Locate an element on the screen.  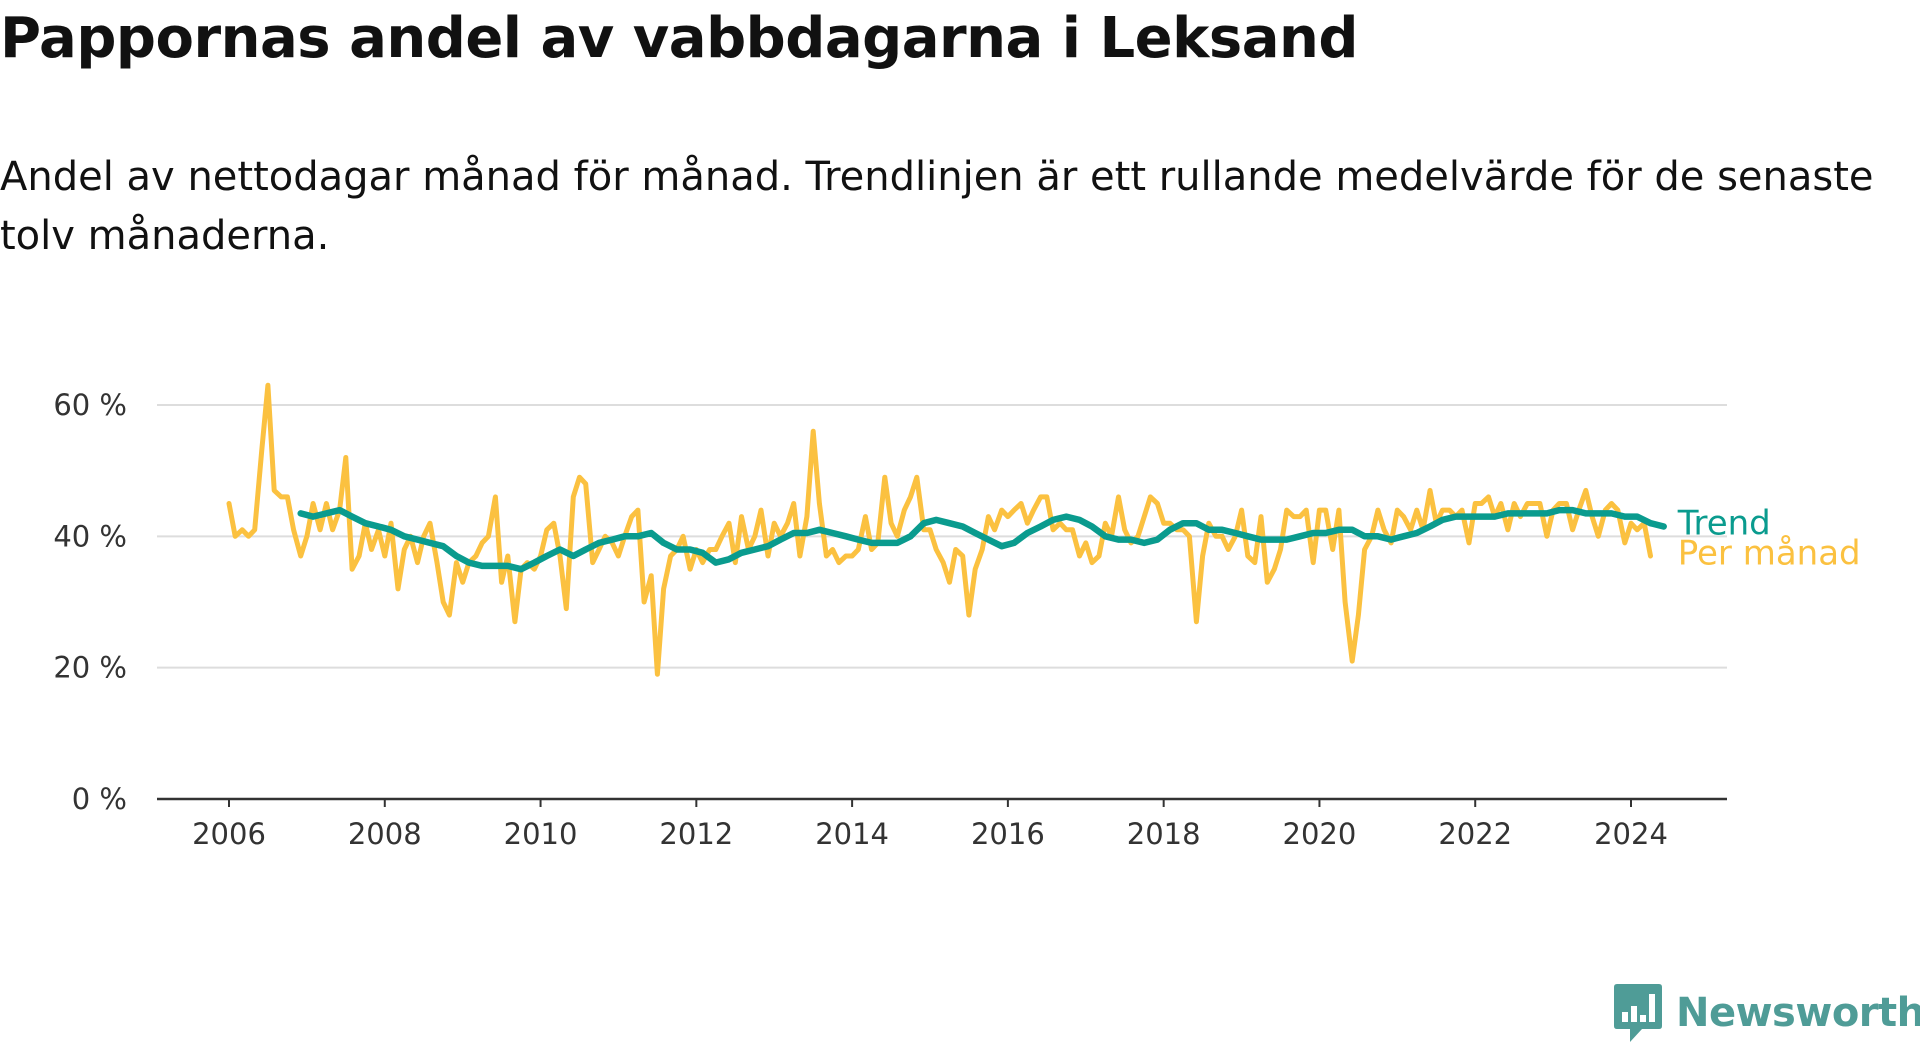
x-tick-label: 2010 is located at coordinates (541, 834).